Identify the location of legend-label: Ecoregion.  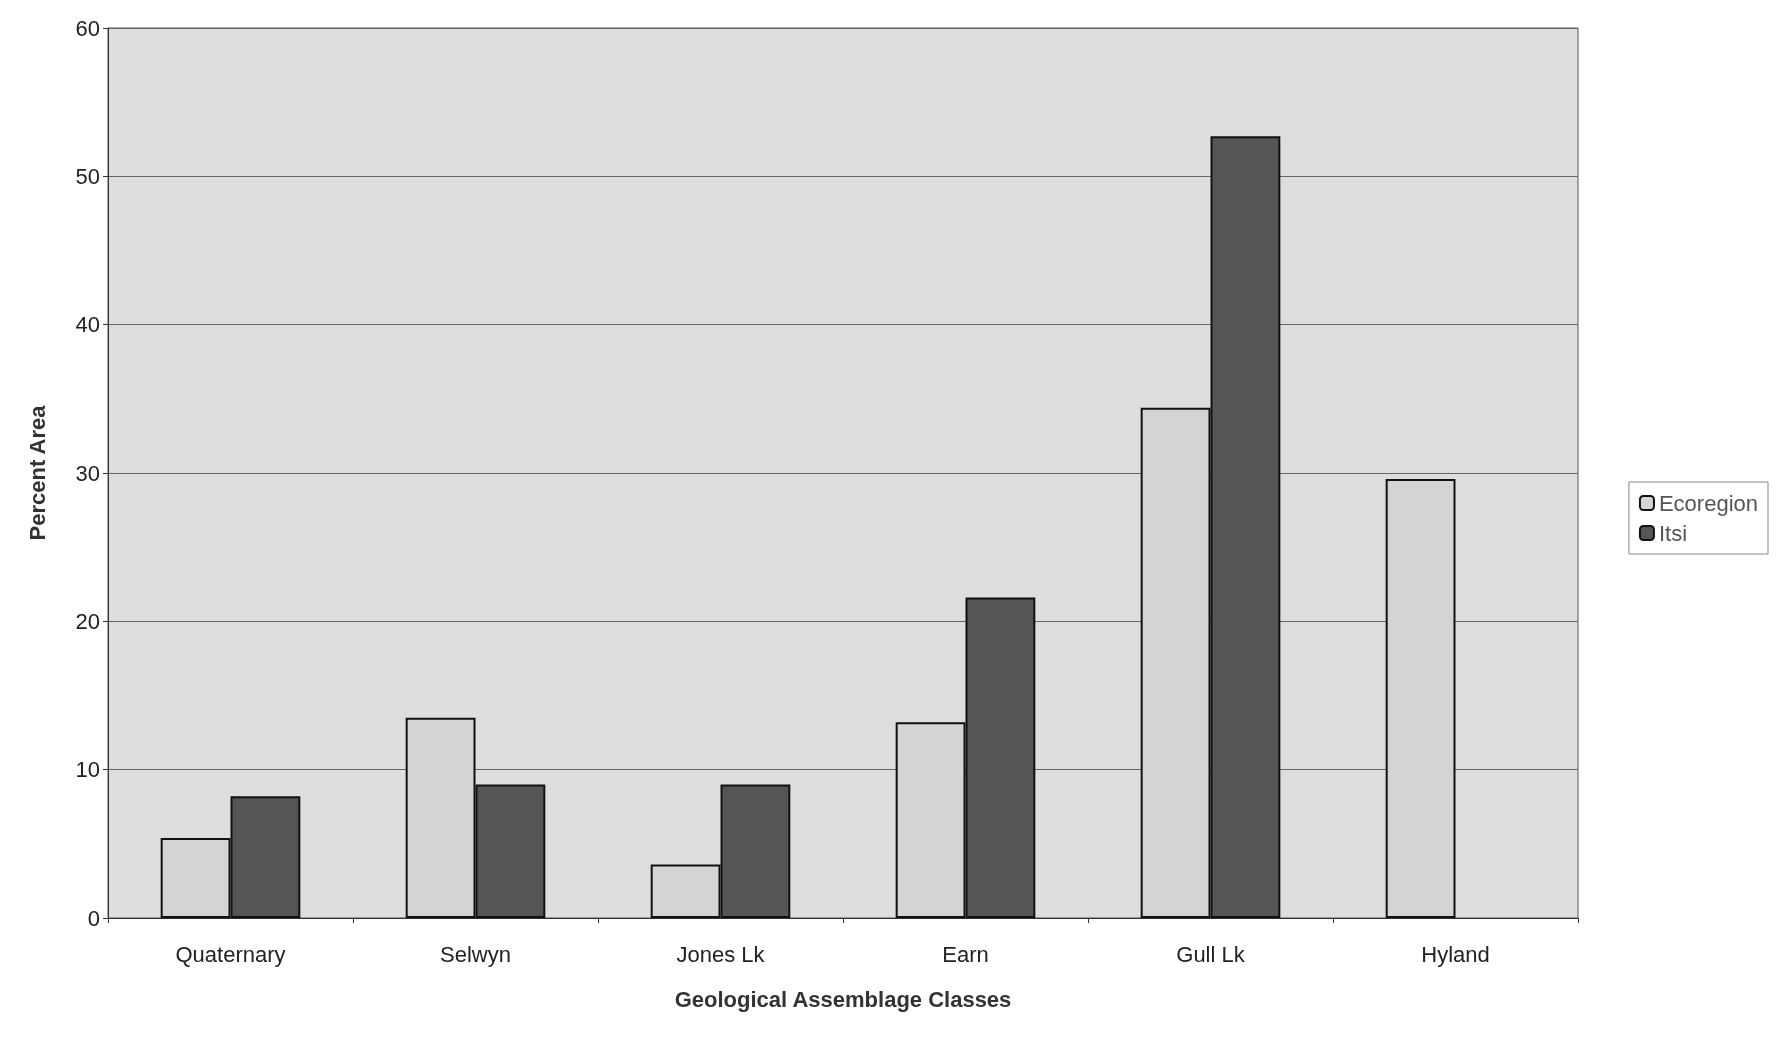
(1708, 503).